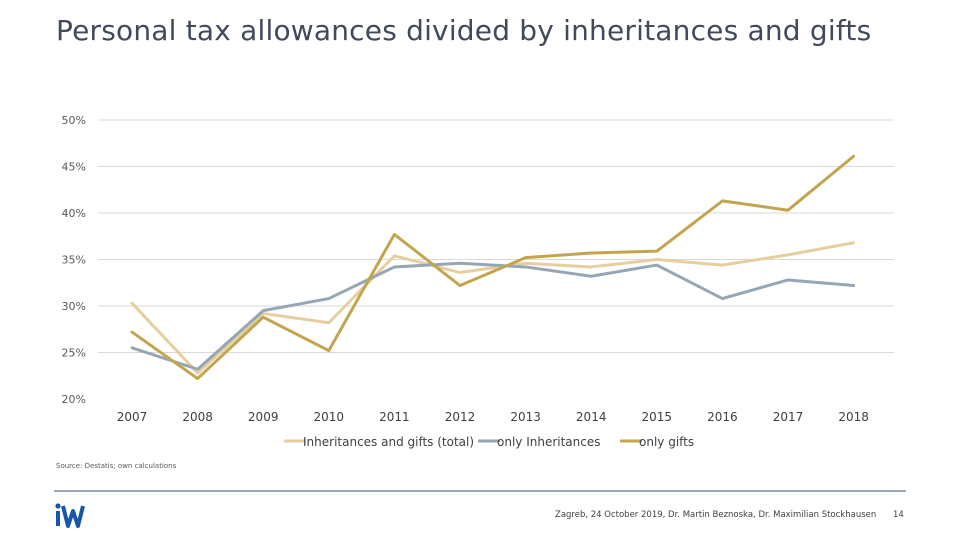  What do you see at coordinates (525, 417) in the screenshot?
I see `x-tick-label: 2013` at bounding box center [525, 417].